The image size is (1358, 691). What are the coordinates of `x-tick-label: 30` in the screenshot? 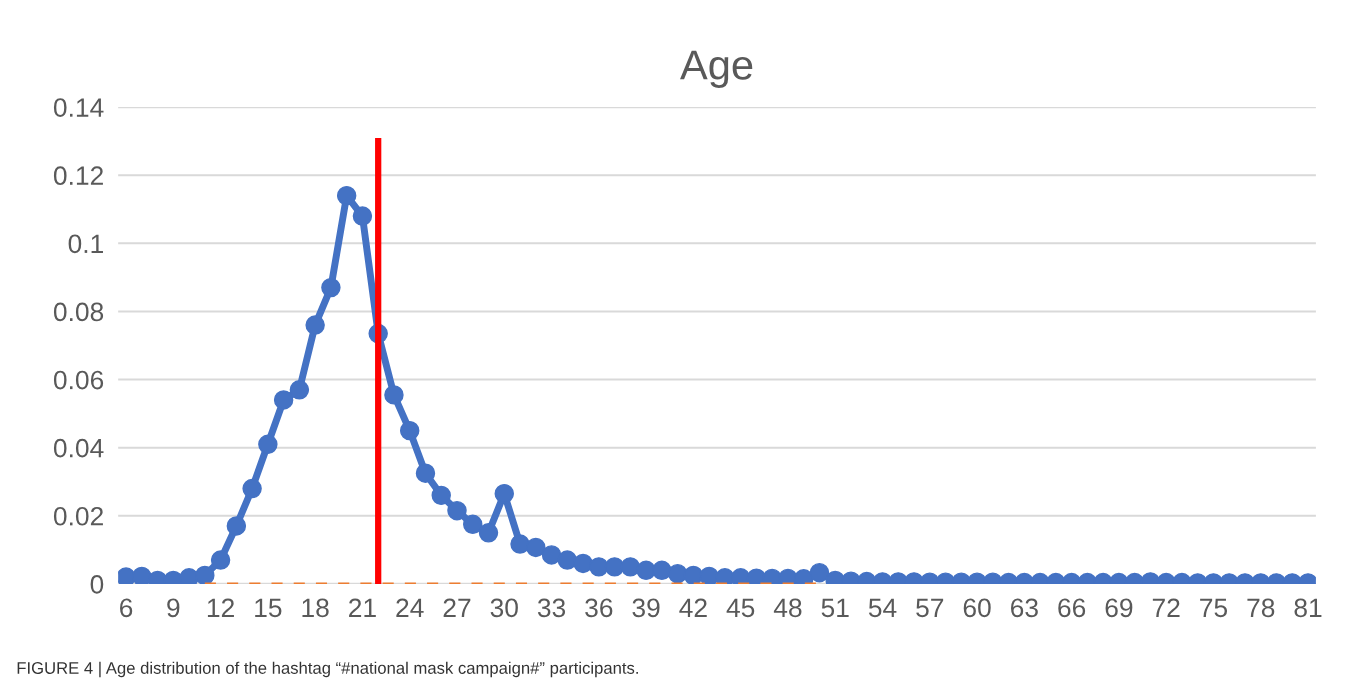 It's located at (504, 608).